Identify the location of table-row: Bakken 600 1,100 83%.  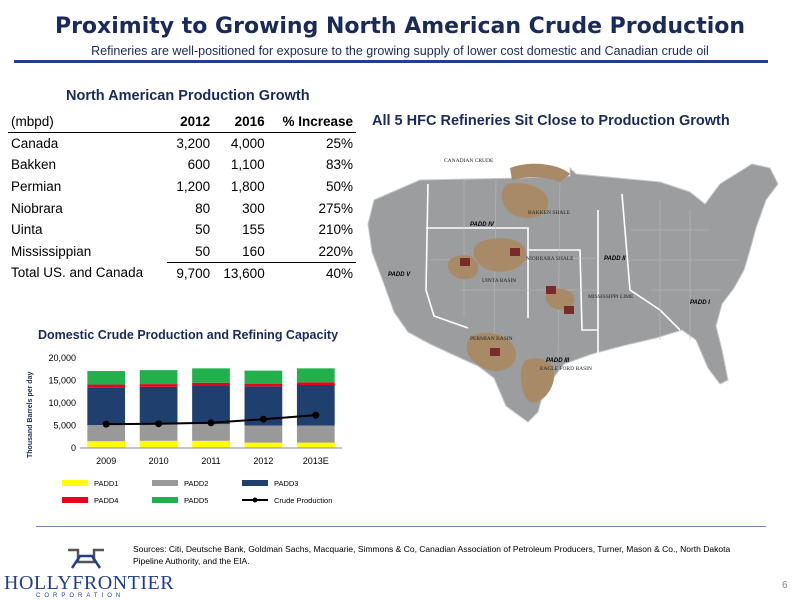
(182, 165).